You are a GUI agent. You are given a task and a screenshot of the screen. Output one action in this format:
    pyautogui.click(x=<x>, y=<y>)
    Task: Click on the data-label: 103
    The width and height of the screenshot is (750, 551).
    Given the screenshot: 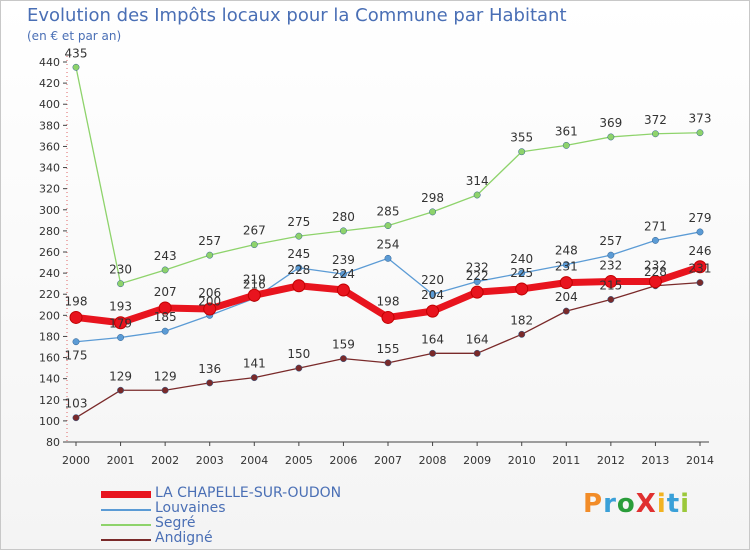 What is the action you would take?
    pyautogui.click(x=76, y=404)
    